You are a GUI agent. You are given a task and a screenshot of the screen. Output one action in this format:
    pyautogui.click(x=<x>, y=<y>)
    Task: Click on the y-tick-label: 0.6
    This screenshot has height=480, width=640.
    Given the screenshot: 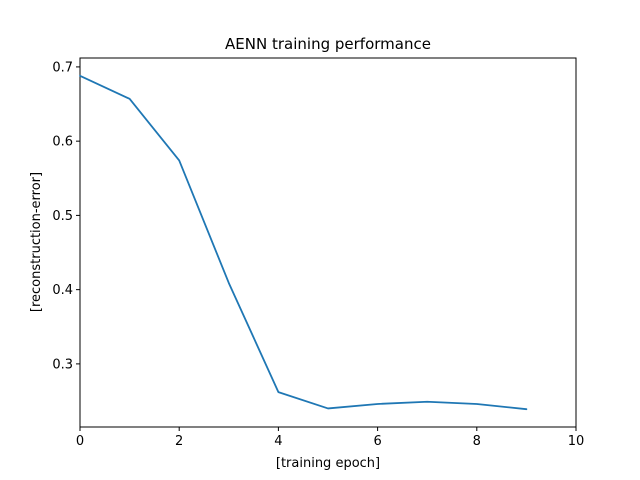 What is the action you would take?
    pyautogui.click(x=62, y=142)
    